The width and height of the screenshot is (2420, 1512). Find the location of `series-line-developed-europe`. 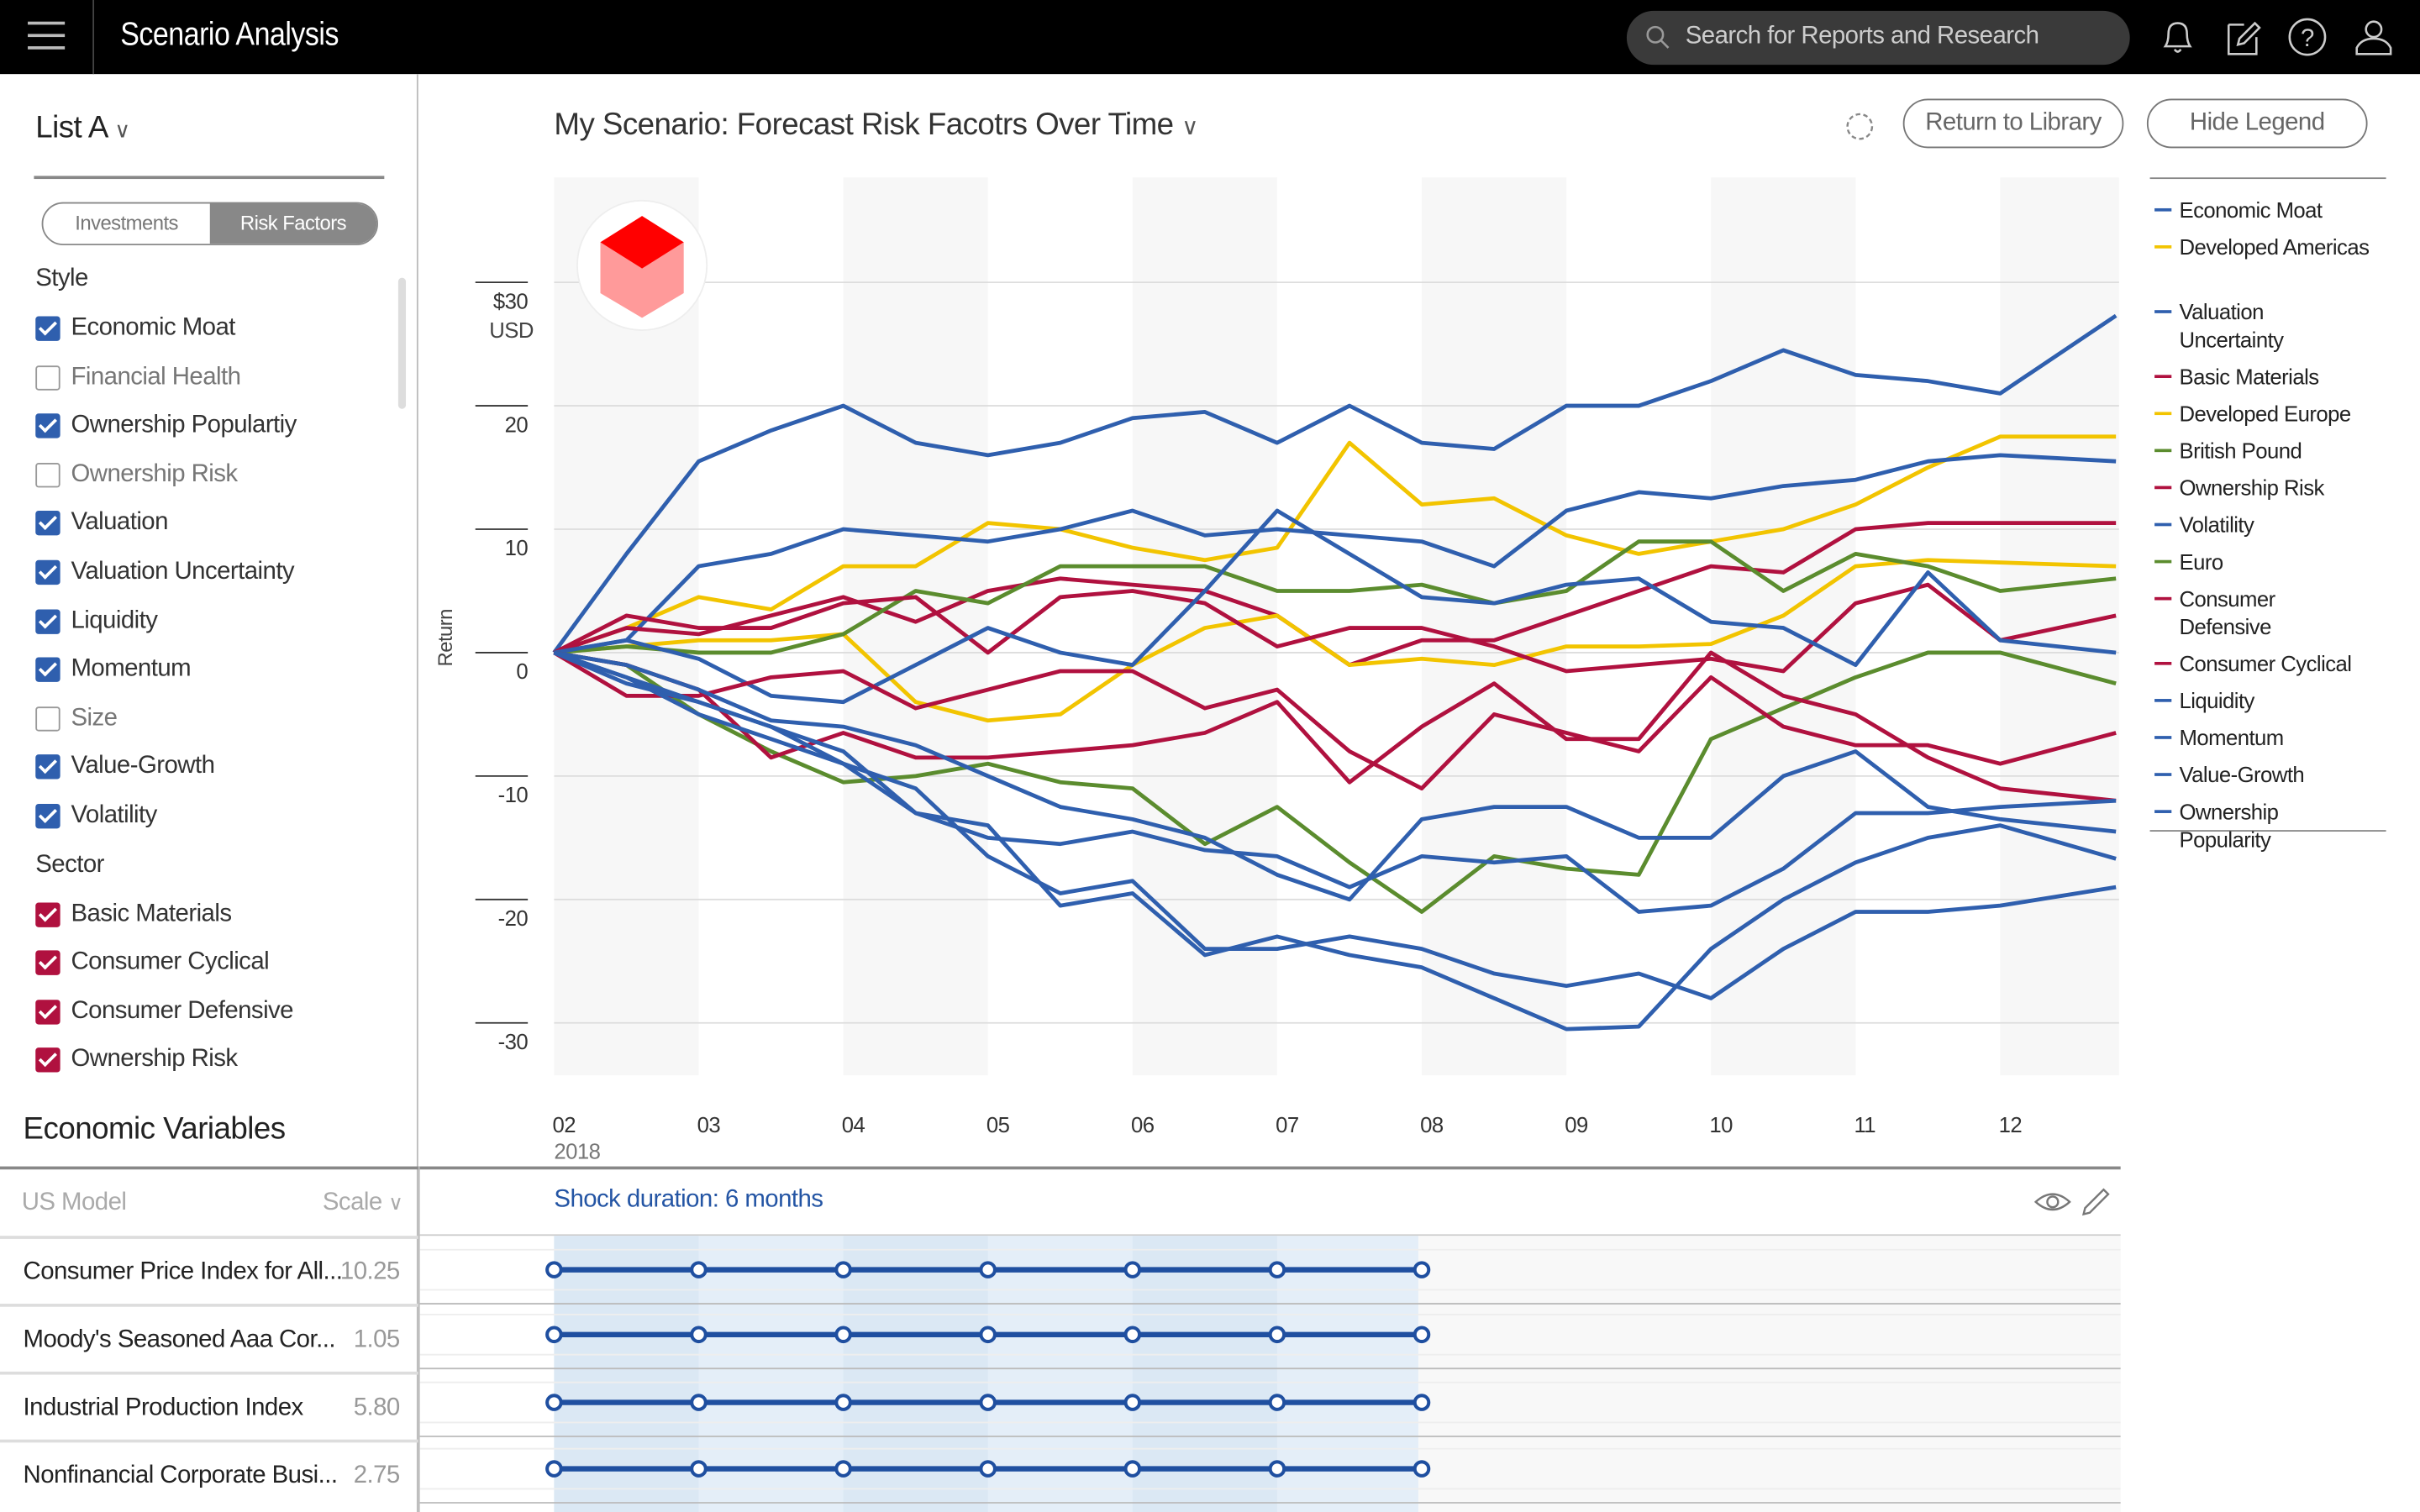

series-line-developed-europe is located at coordinates (1335, 640).